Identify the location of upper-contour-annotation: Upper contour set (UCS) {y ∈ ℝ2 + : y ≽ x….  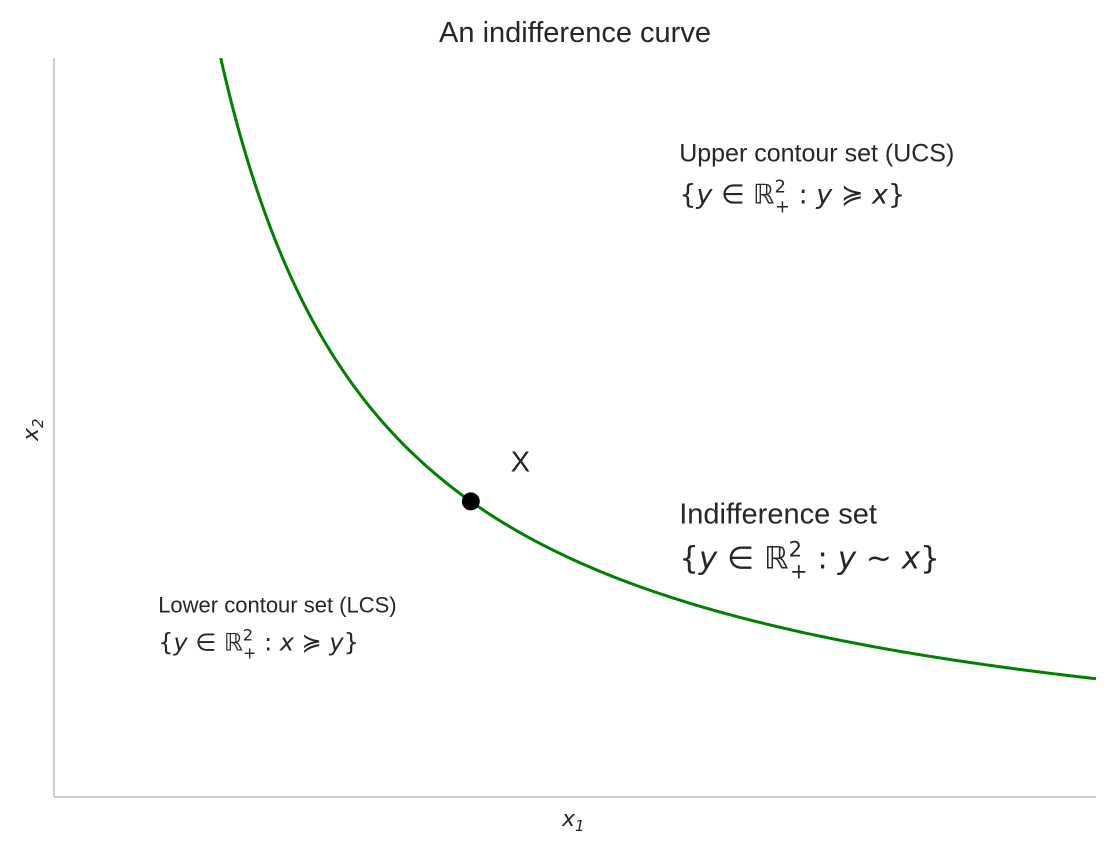
(816, 178).